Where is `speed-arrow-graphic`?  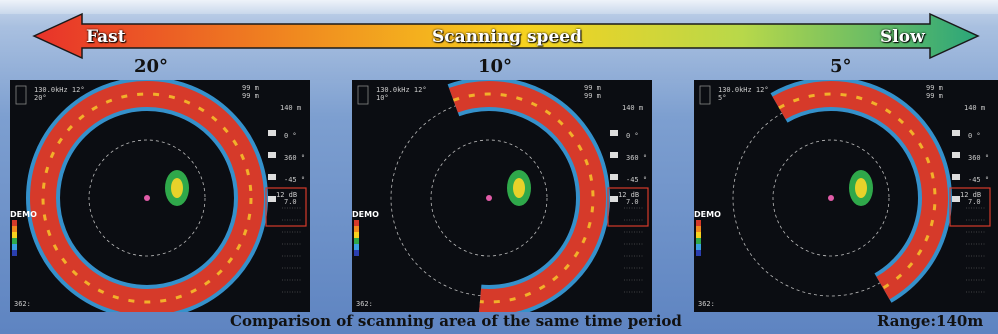 speed-arrow-graphic is located at coordinates (506, 36).